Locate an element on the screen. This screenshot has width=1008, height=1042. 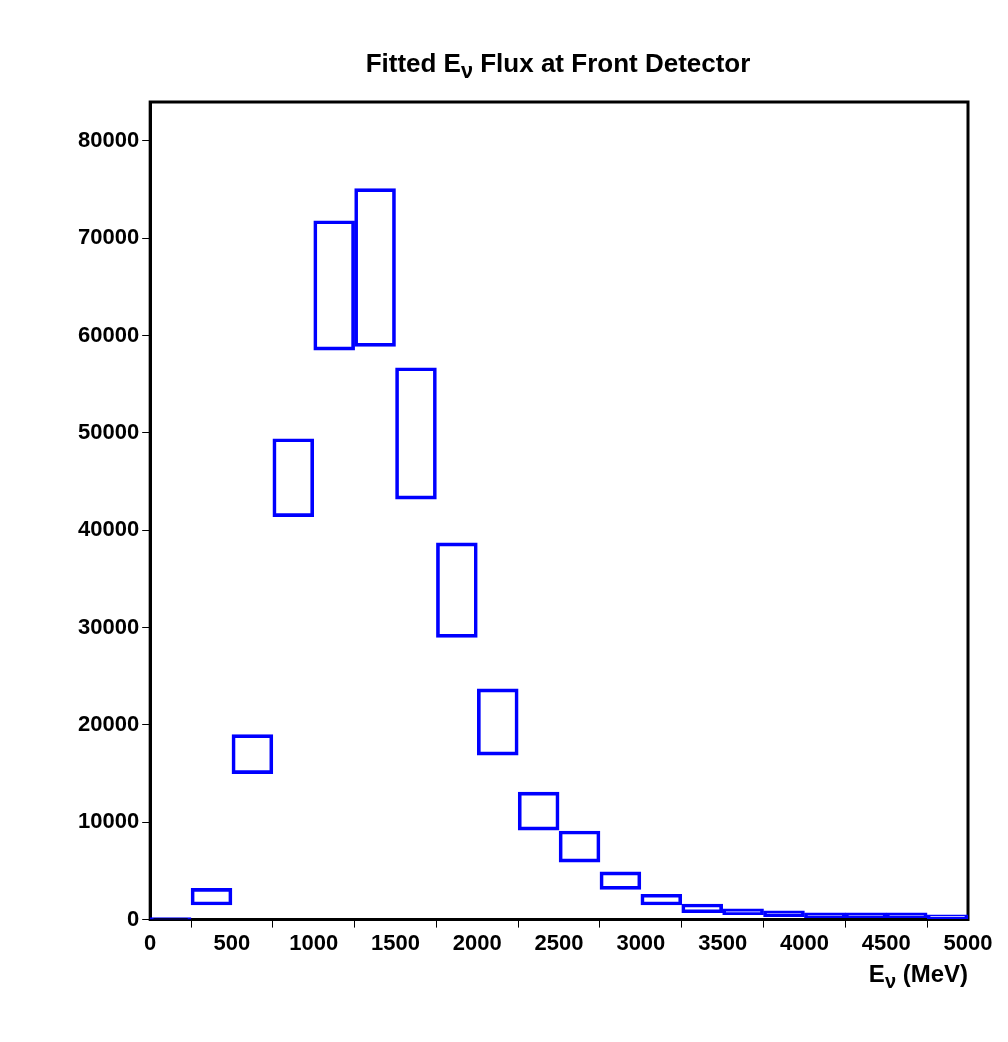
chart-title: Fitted E$_{ν}$ Flux at Front Detector is located at coordinates (558, 66).